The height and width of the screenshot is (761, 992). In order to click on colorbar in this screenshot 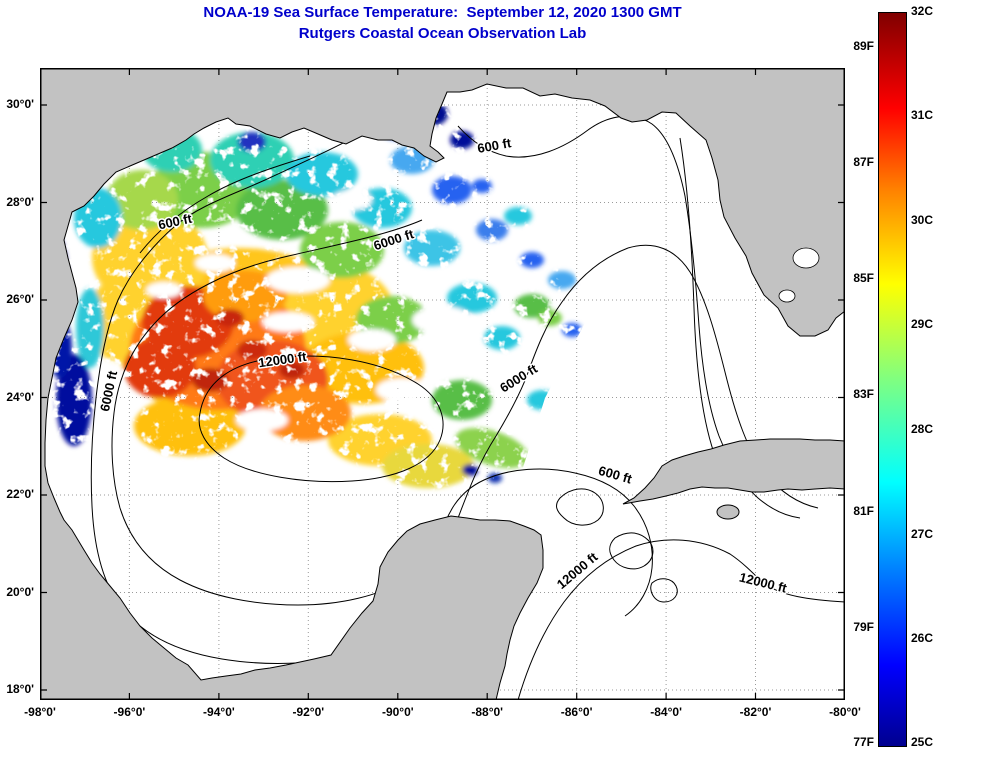, I will do `click(892, 379)`.